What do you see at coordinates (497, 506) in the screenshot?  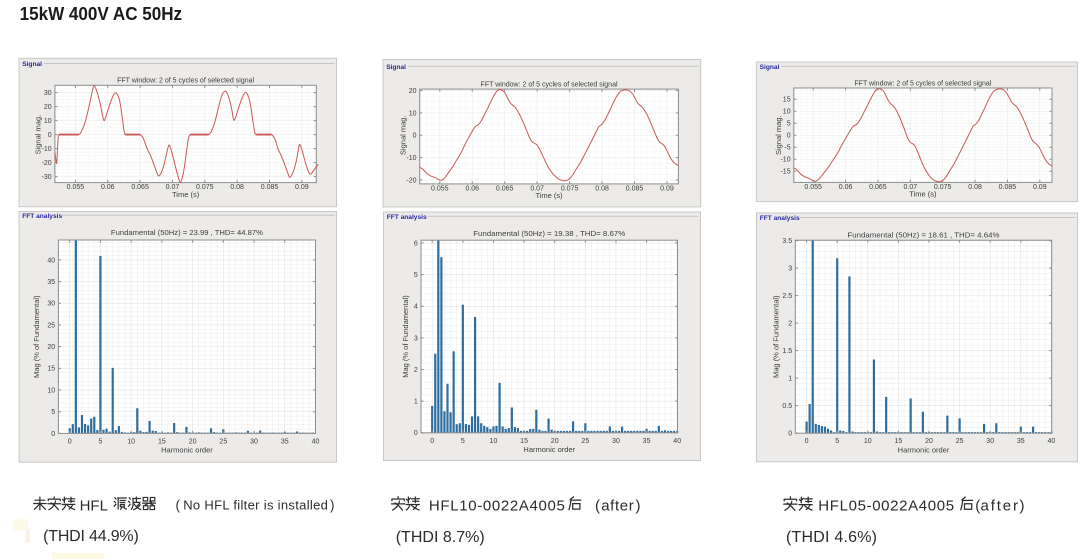 I see `svg-text: HFL10-0022A4005` at bounding box center [497, 506].